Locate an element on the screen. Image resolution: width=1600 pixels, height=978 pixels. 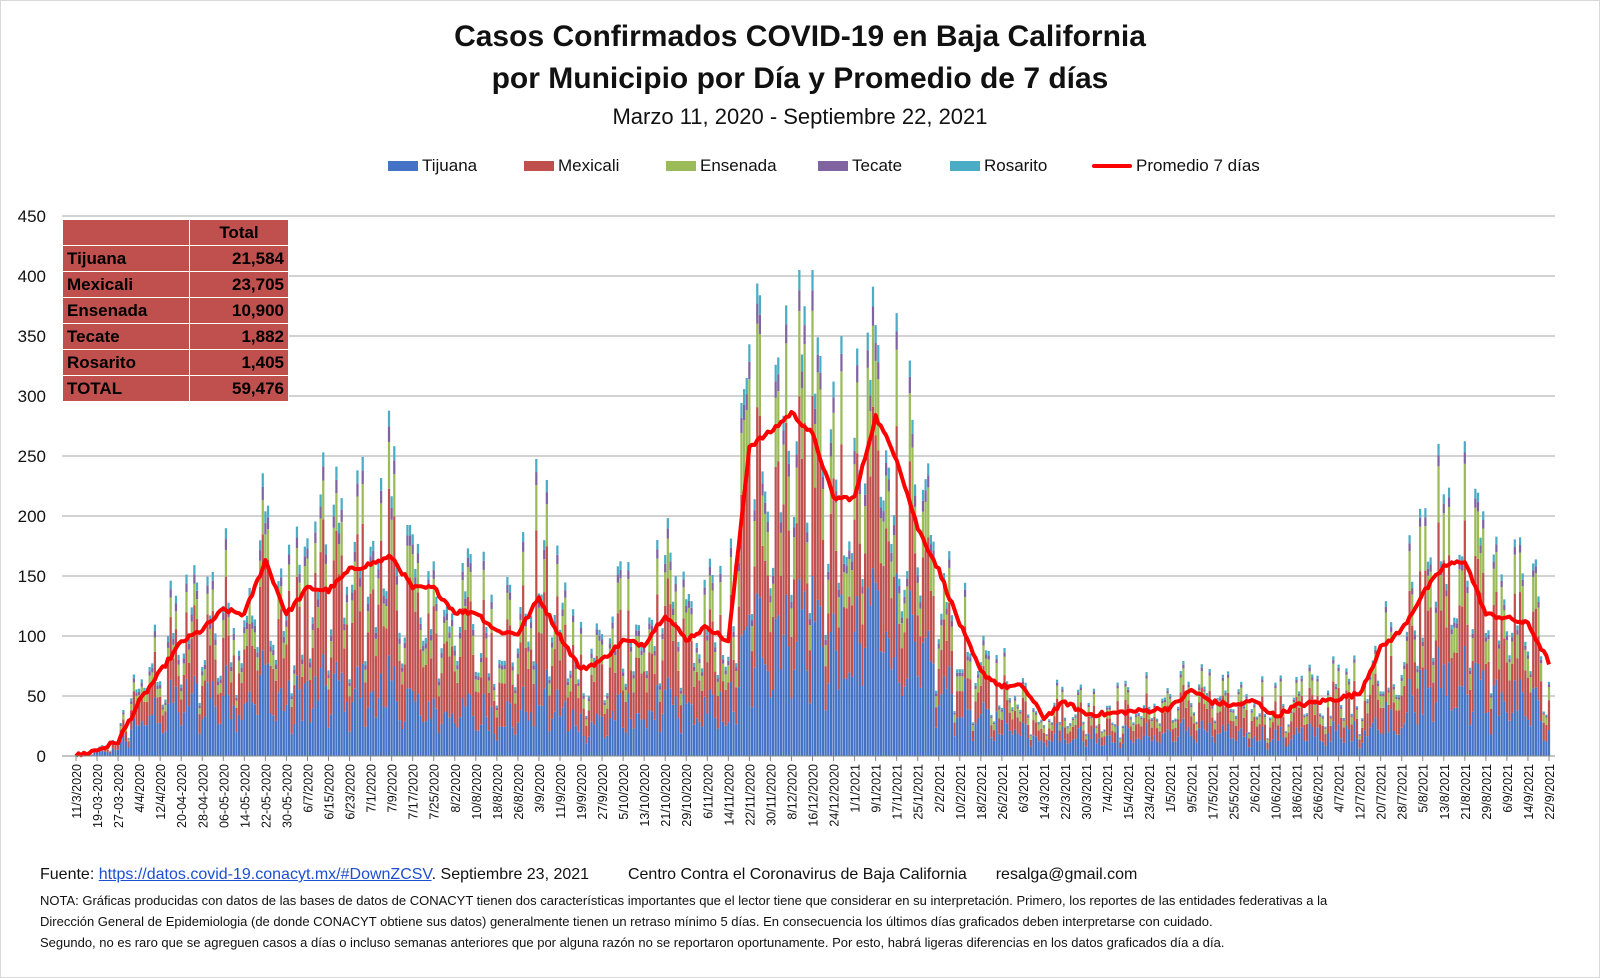
x-tick-label: 14/11/2020 is located at coordinates (729, 795).